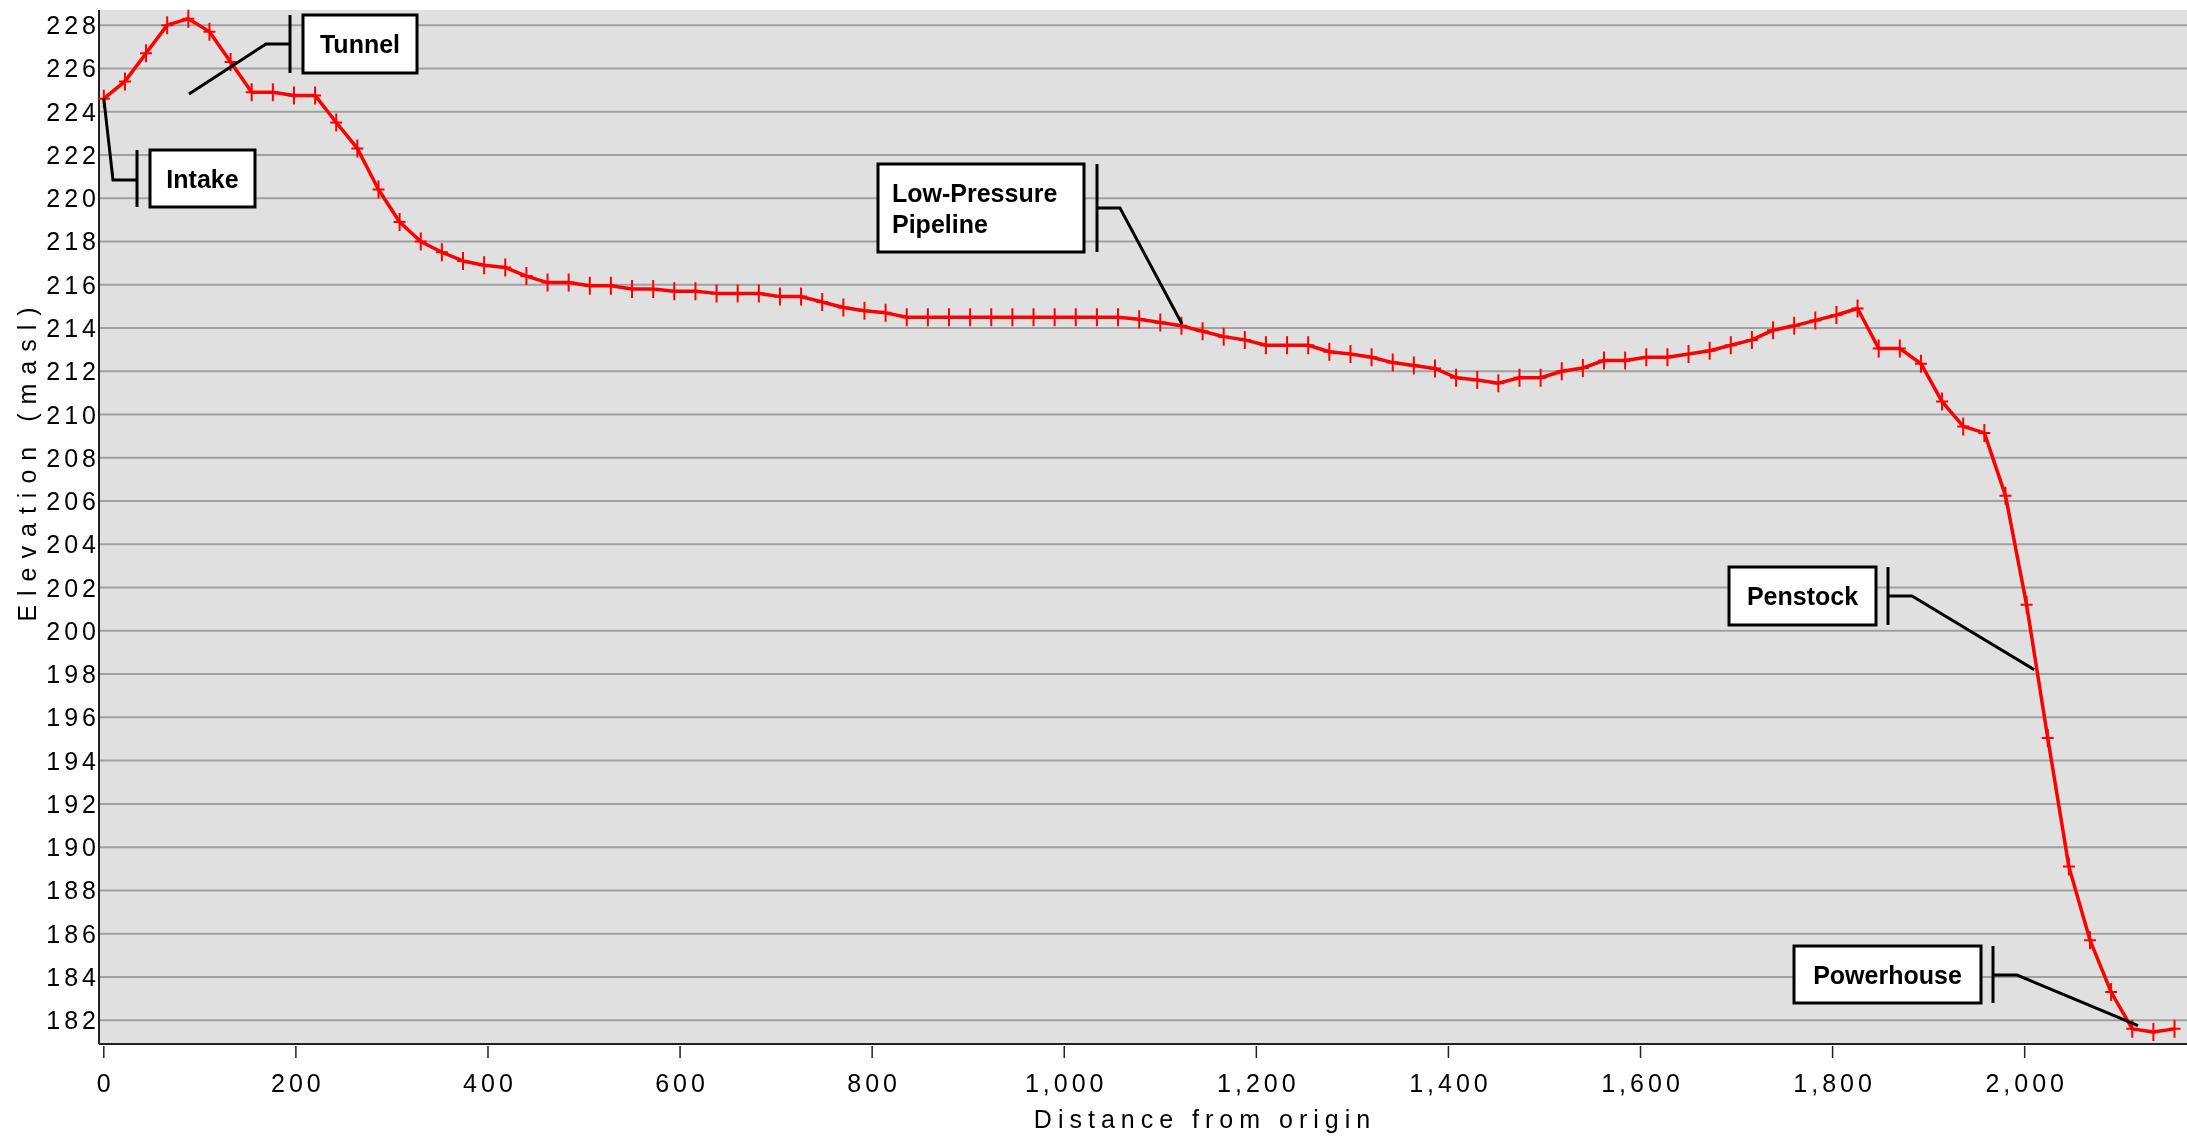 The image size is (2187, 1141). What do you see at coordinates (1066, 1083) in the screenshot?
I see `x-tick-label: 1,000` at bounding box center [1066, 1083].